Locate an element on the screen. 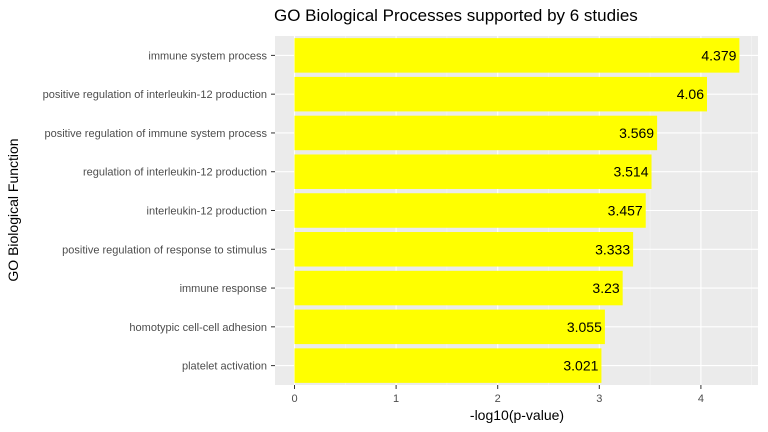 The width and height of the screenshot is (768, 432). x-tick-label: 4 is located at coordinates (701, 399).